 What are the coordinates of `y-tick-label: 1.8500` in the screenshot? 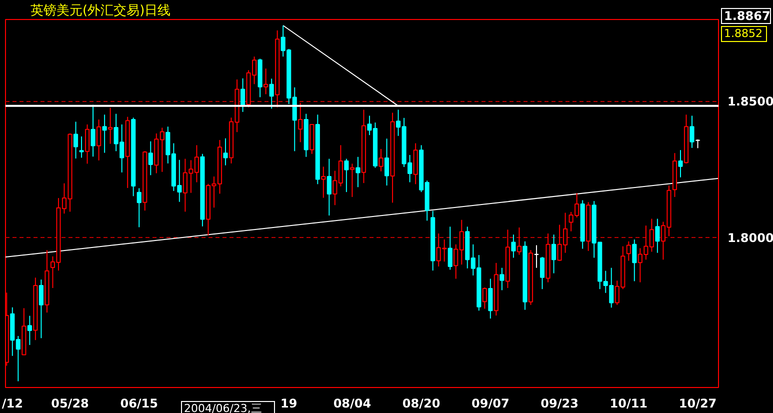 It's located at (750, 101).